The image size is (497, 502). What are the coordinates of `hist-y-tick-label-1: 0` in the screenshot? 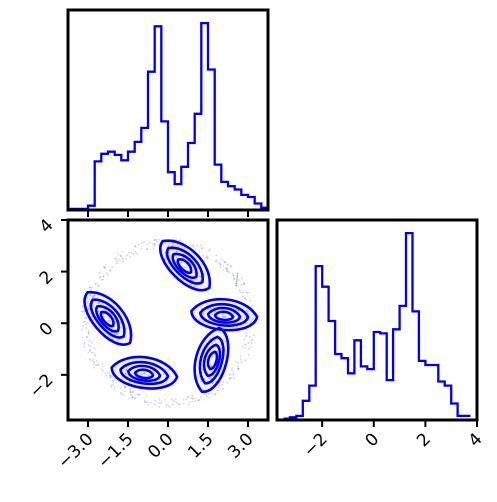 It's located at (373, 440).